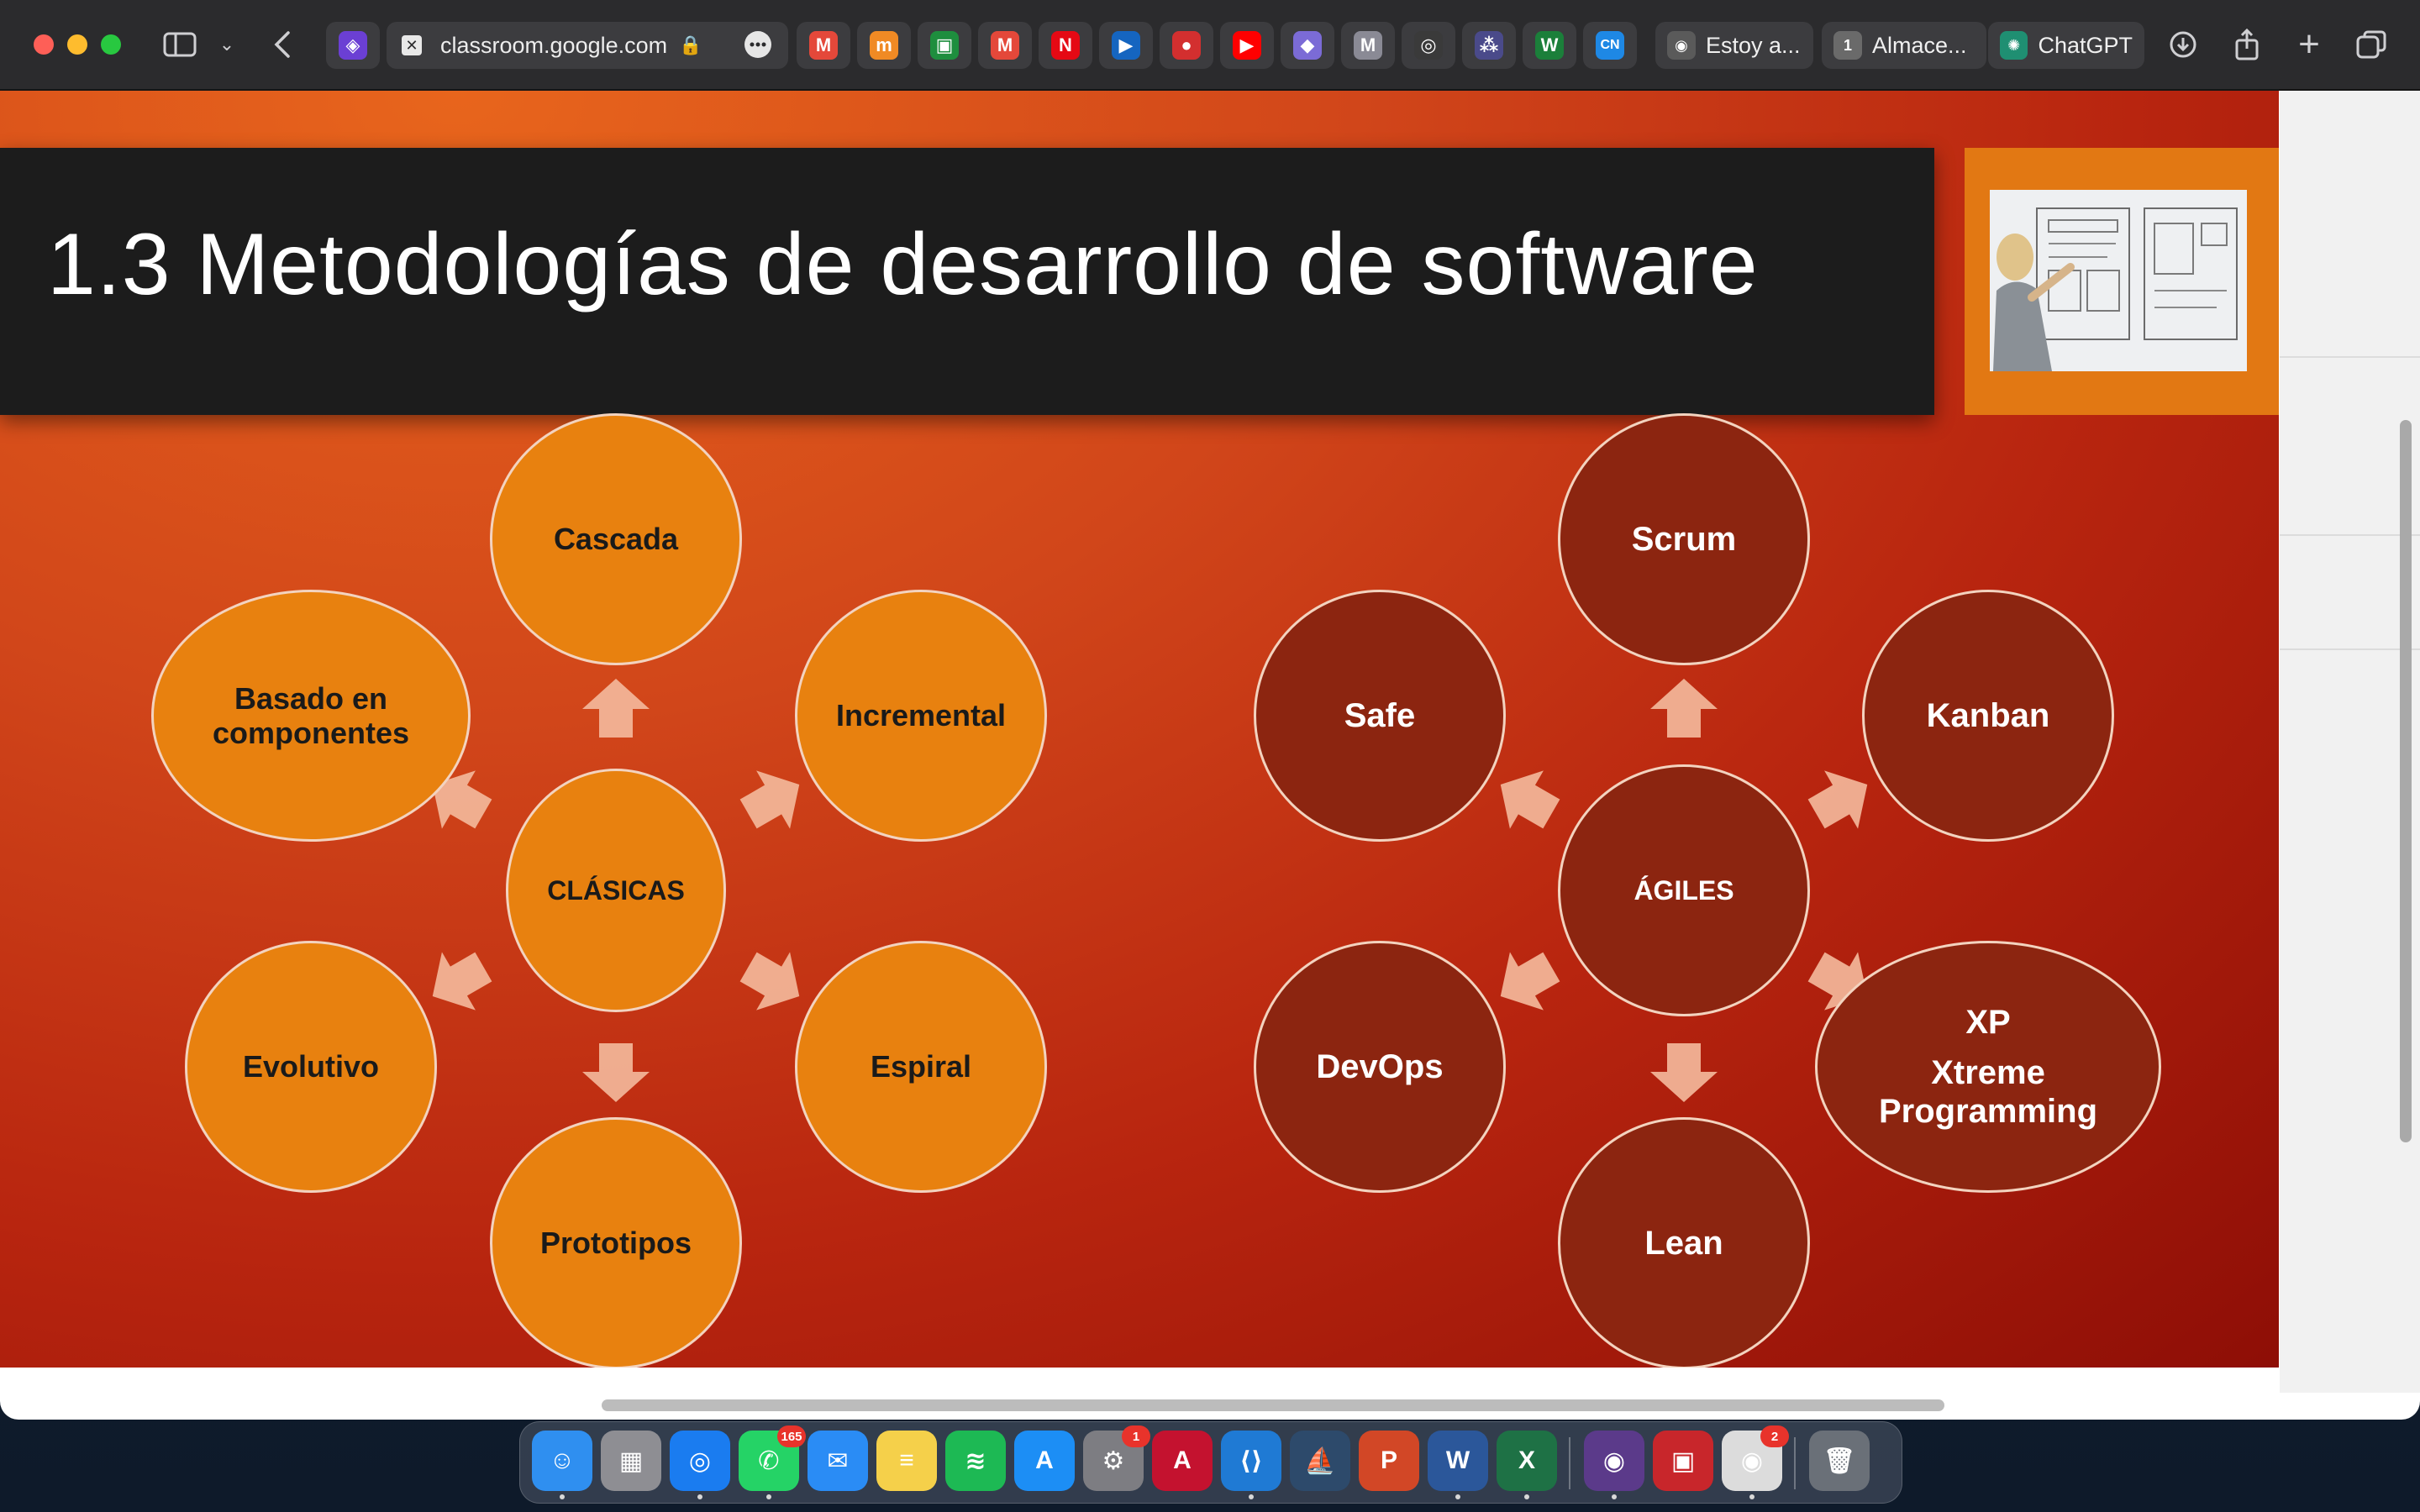 This screenshot has width=2420, height=1512. I want to click on classroom-favicon-icon: ✕, so click(412, 45).